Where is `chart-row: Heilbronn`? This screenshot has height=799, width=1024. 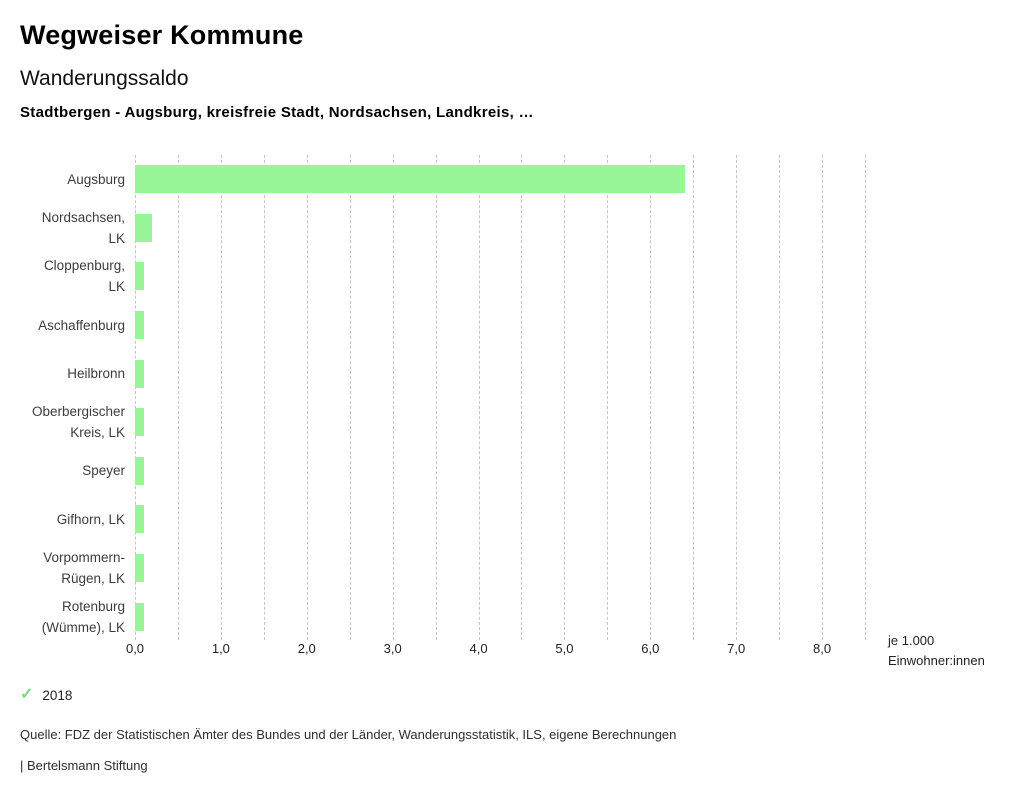
chart-row: Heilbronn is located at coordinates (432, 373).